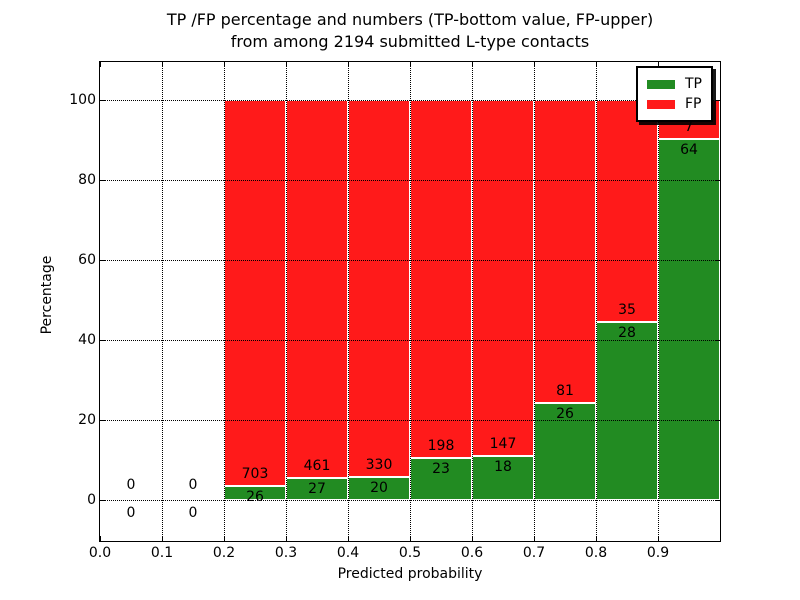  What do you see at coordinates (410, 574) in the screenshot?
I see `x-axis-label: Predicted probability` at bounding box center [410, 574].